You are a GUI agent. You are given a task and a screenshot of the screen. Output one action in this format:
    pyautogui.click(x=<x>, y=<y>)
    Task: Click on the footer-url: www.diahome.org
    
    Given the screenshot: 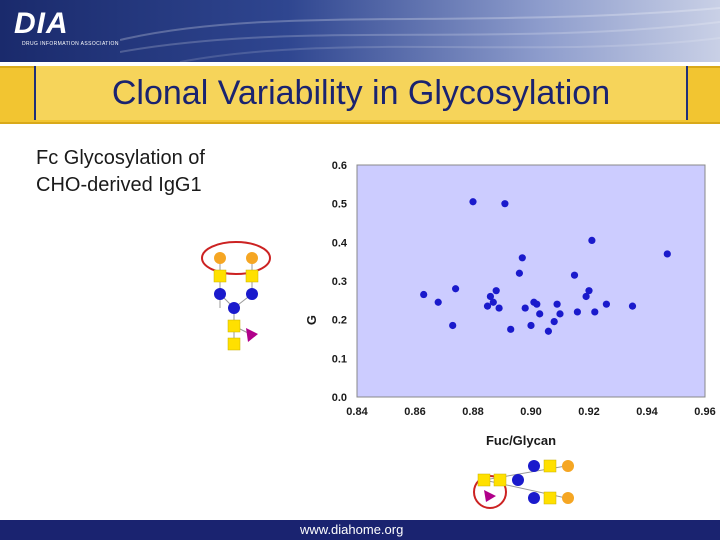 What is the action you would take?
    pyautogui.click(x=352, y=529)
    